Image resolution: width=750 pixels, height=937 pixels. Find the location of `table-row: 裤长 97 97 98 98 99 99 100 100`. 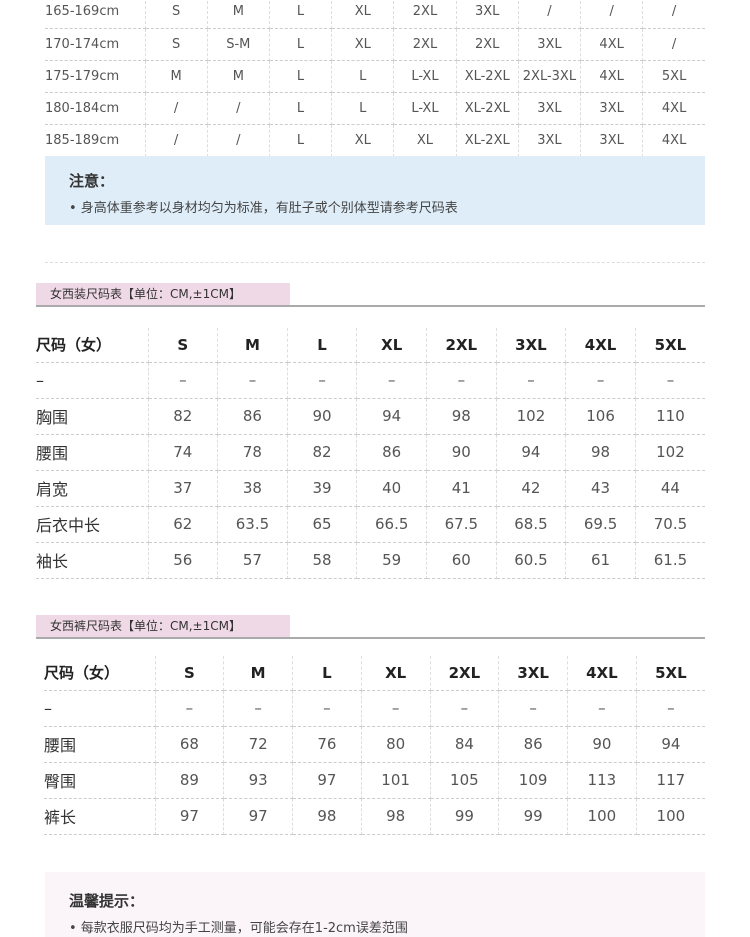

table-row: 裤长 97 97 98 98 99 99 100 100 is located at coordinates (374, 816).